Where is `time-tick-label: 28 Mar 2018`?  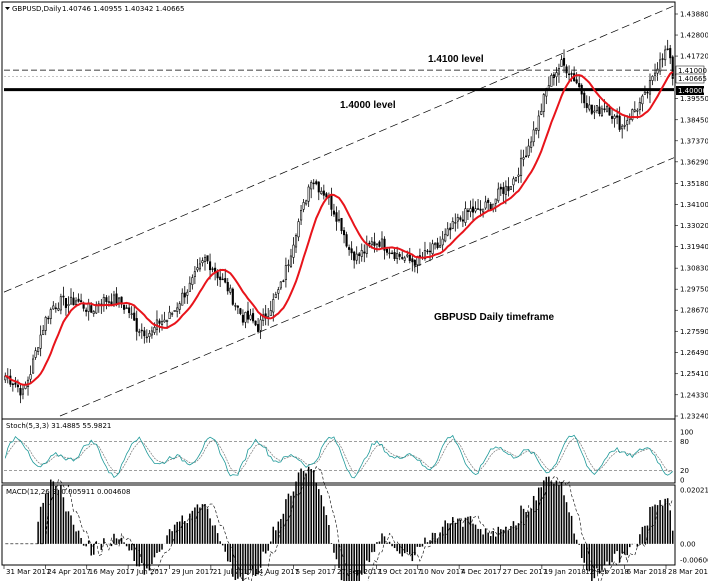
time-tick-label: 28 Mar 2018 is located at coordinates (688, 572).